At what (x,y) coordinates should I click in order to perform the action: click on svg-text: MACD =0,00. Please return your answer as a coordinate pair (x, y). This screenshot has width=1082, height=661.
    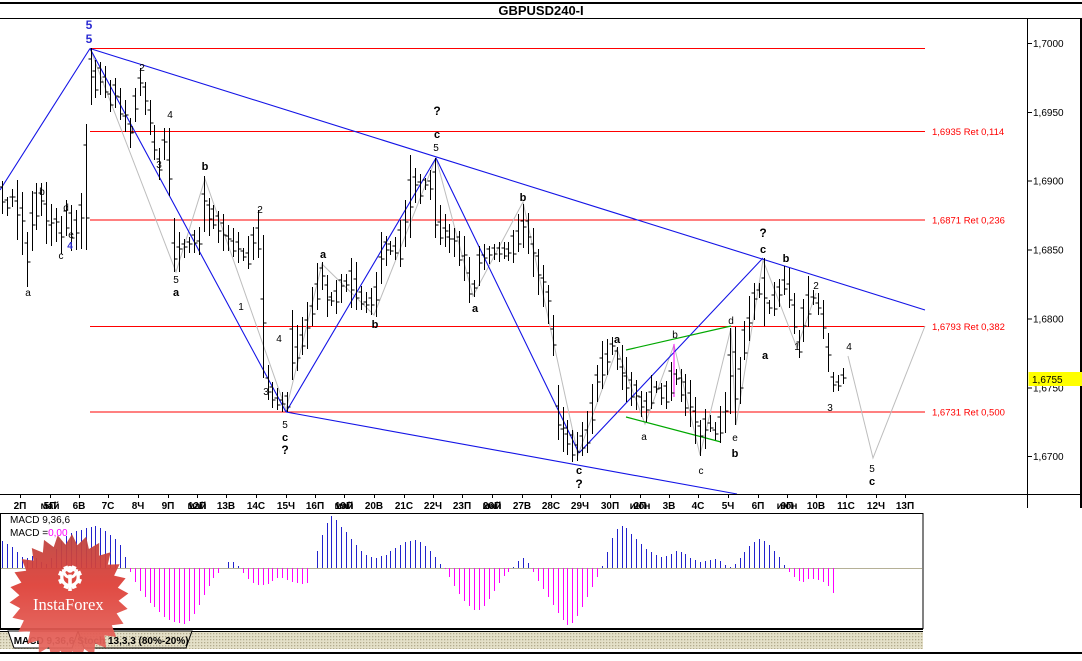
    Looking at the image, I should click on (39, 533).